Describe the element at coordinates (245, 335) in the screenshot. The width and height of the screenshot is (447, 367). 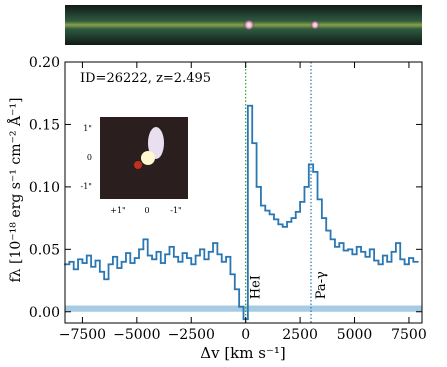
I see `x-tick-label: 0` at that location.